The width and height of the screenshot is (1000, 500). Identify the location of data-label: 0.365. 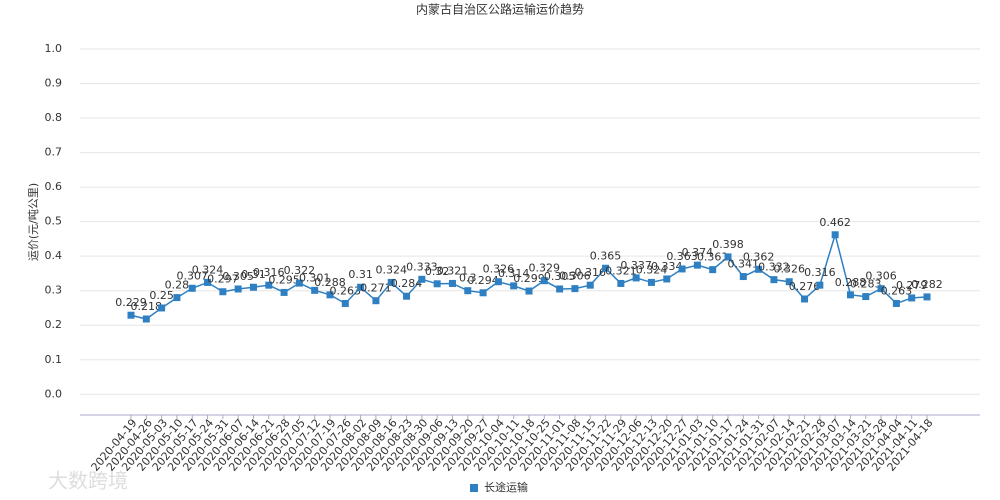
(606, 255).